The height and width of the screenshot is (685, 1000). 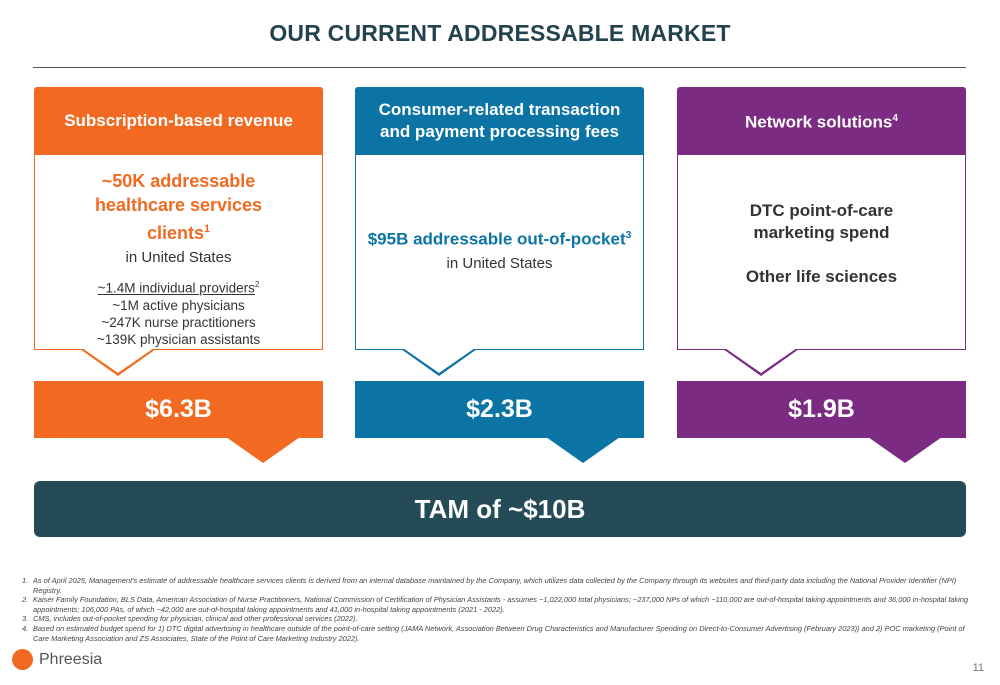 What do you see at coordinates (263, 450) in the screenshot?
I see `subscription-value-arrow` at bounding box center [263, 450].